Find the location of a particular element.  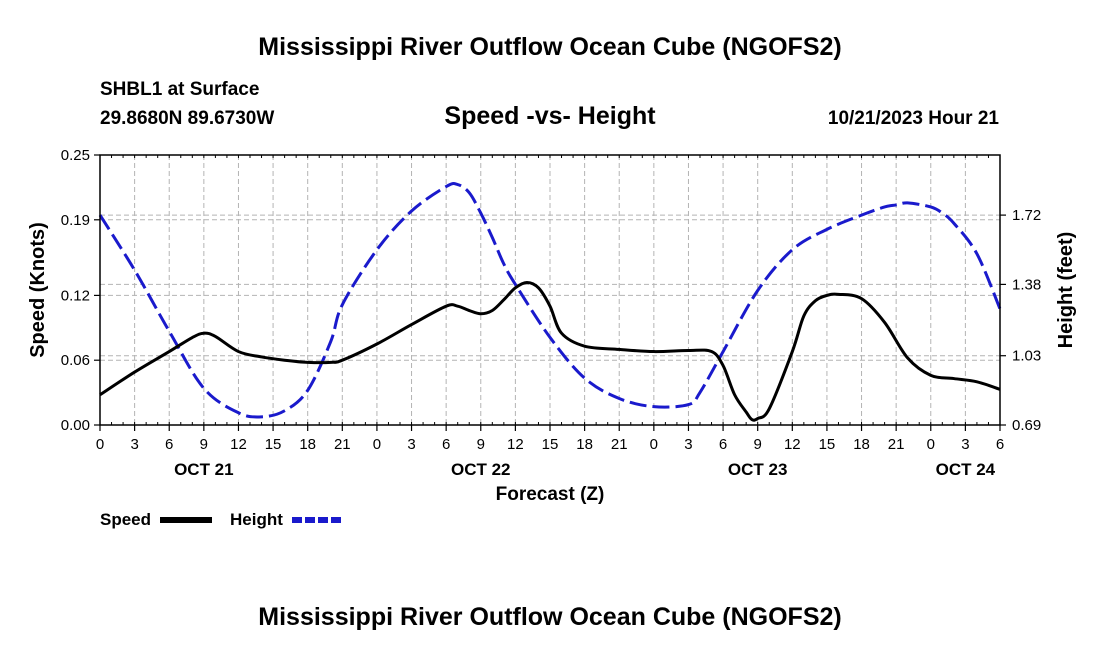

chart-subtitle: Speed -vs- Height is located at coordinates (550, 116).